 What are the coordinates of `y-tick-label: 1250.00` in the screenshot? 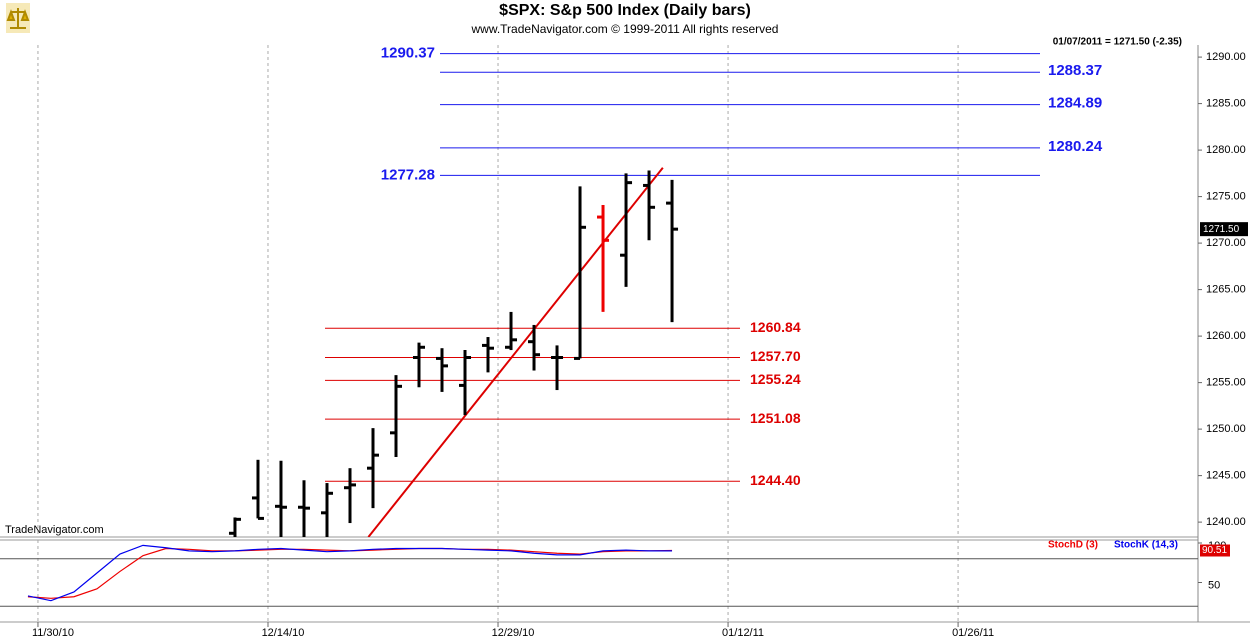 It's located at (1226, 429).